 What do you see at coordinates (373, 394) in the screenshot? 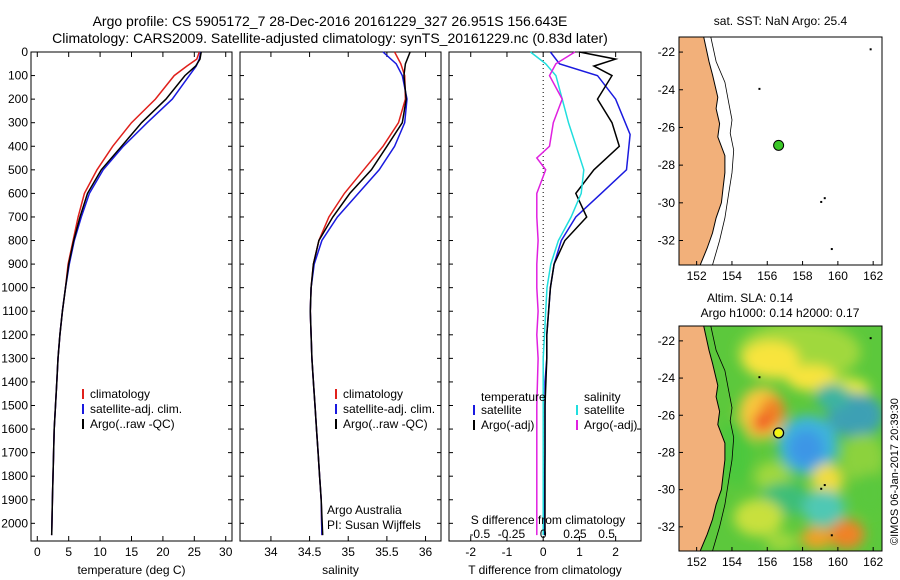
I see `salinity-legend-label: climatology` at bounding box center [373, 394].